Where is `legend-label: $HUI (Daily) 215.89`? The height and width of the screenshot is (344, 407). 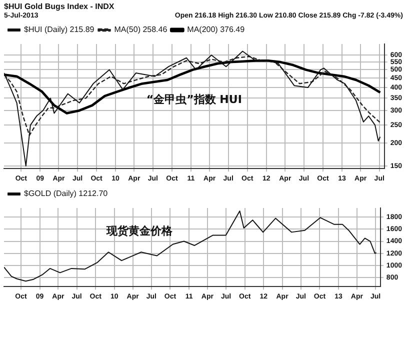
legend-label: $HUI (Daily) 215.89 is located at coordinates (59, 29).